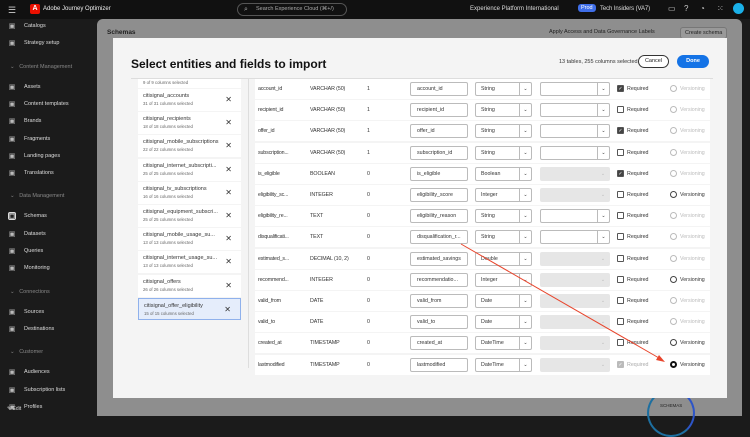 The height and width of the screenshot is (437, 750). I want to click on field-name-input: eligibility_score, so click(439, 195).